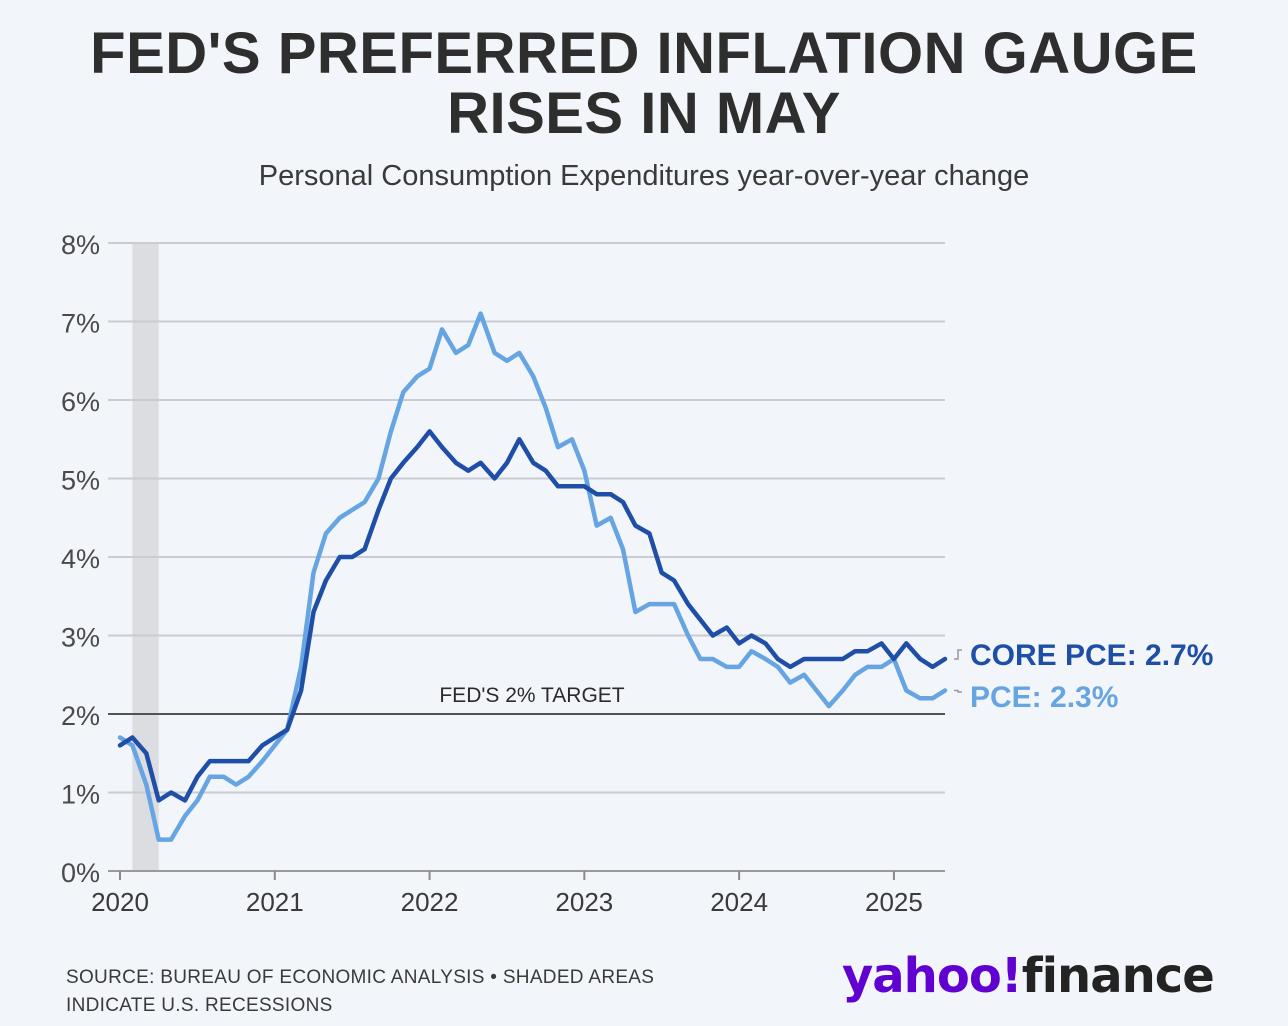 This screenshot has width=1288, height=1026. I want to click on x-tick-label: 2025, so click(894, 902).